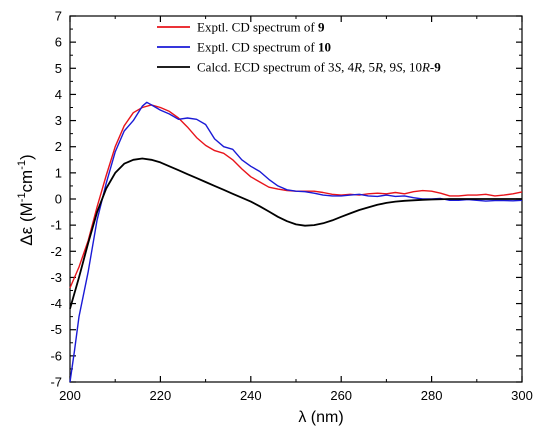 The width and height of the screenshot is (550, 434). What do you see at coordinates (56, 303) in the screenshot?
I see `y-tick-label: -4` at bounding box center [56, 303].